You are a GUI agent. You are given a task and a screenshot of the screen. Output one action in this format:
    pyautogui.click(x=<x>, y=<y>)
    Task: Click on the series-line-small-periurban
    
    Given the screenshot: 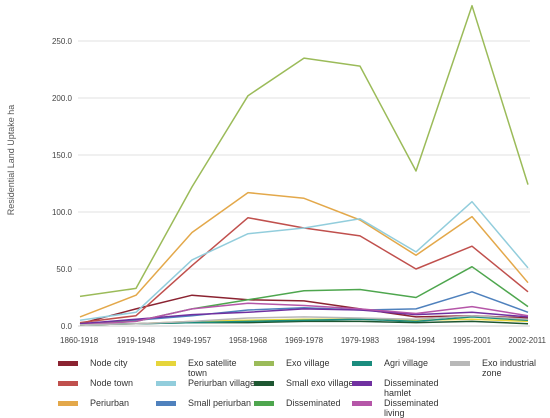 What is the action you would take?
    pyautogui.click(x=304, y=308)
    